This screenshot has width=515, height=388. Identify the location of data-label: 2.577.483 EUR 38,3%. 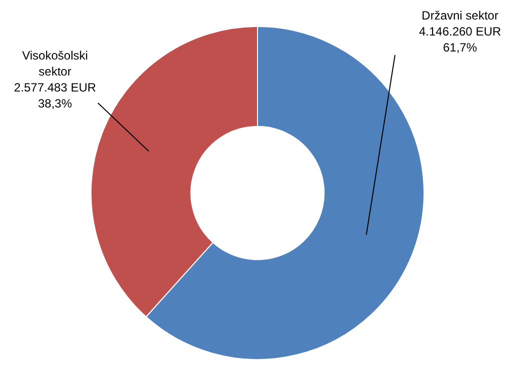
(55, 95).